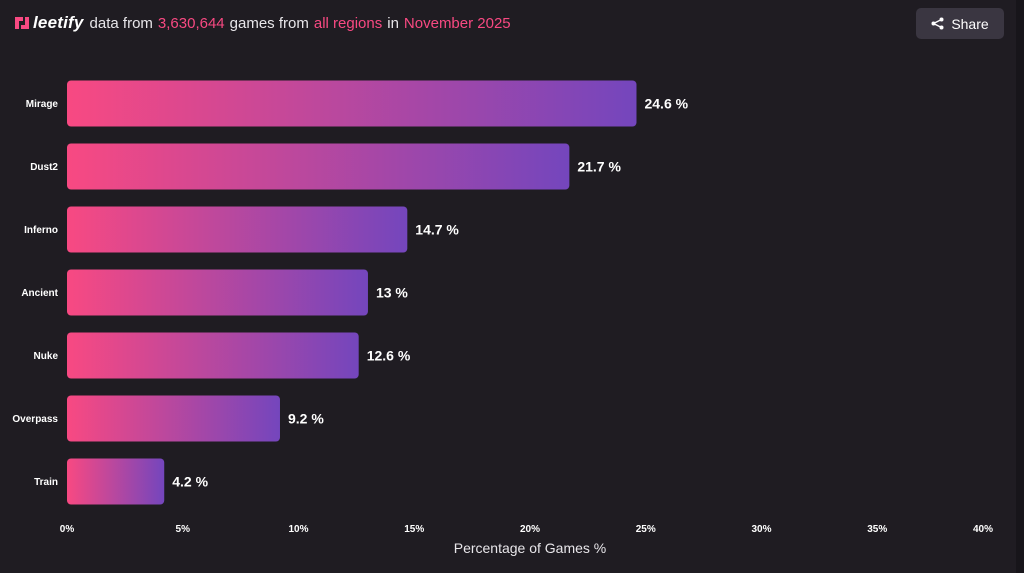 The image size is (1024, 573). I want to click on games-count: 3,630,644, so click(191, 23).